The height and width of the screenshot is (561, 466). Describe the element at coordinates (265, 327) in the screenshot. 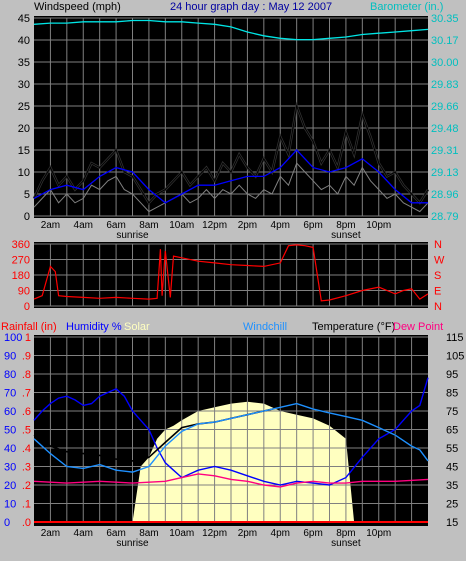

I see `windchill-label: Windchill` at that location.